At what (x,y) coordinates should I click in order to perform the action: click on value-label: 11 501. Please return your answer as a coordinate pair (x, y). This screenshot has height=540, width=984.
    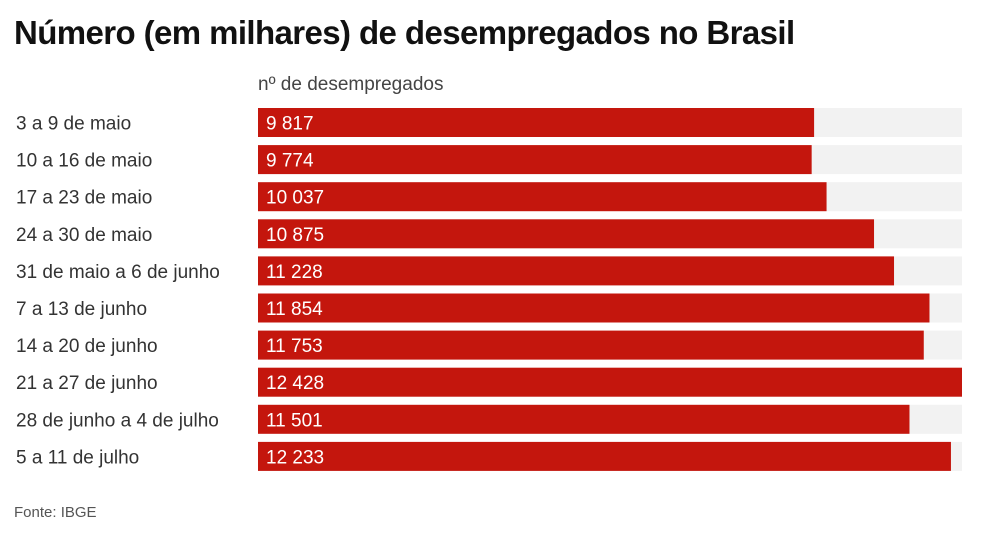
    Looking at the image, I should click on (294, 420).